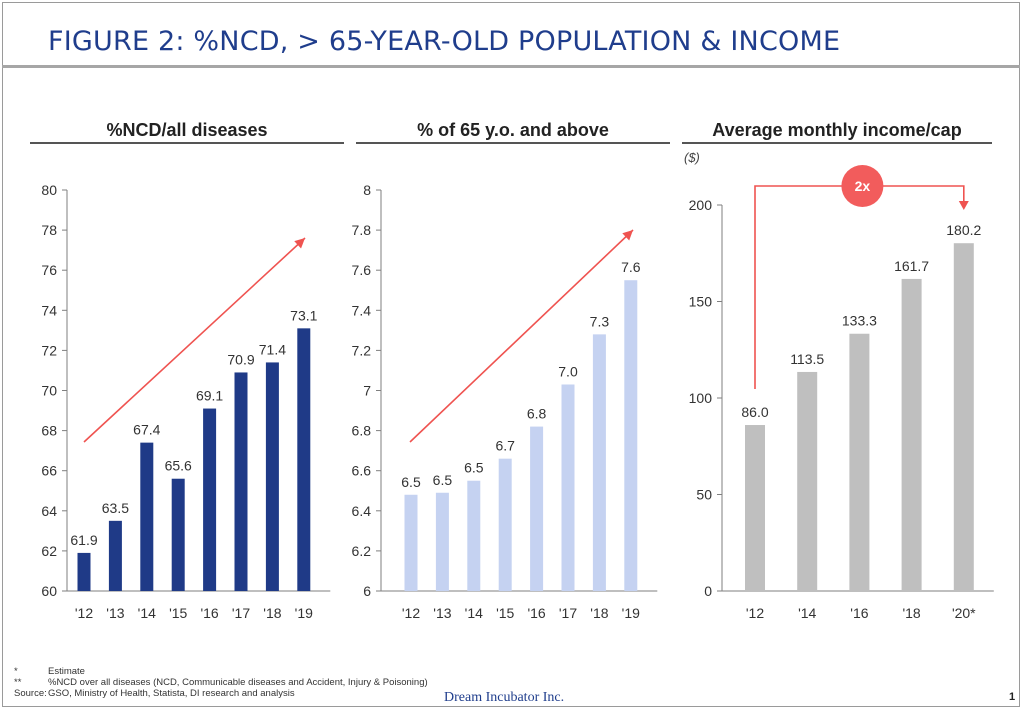 This screenshot has width=1024, height=711. Describe the element at coordinates (49, 511) in the screenshot. I see `y-tick-label: 64` at that location.